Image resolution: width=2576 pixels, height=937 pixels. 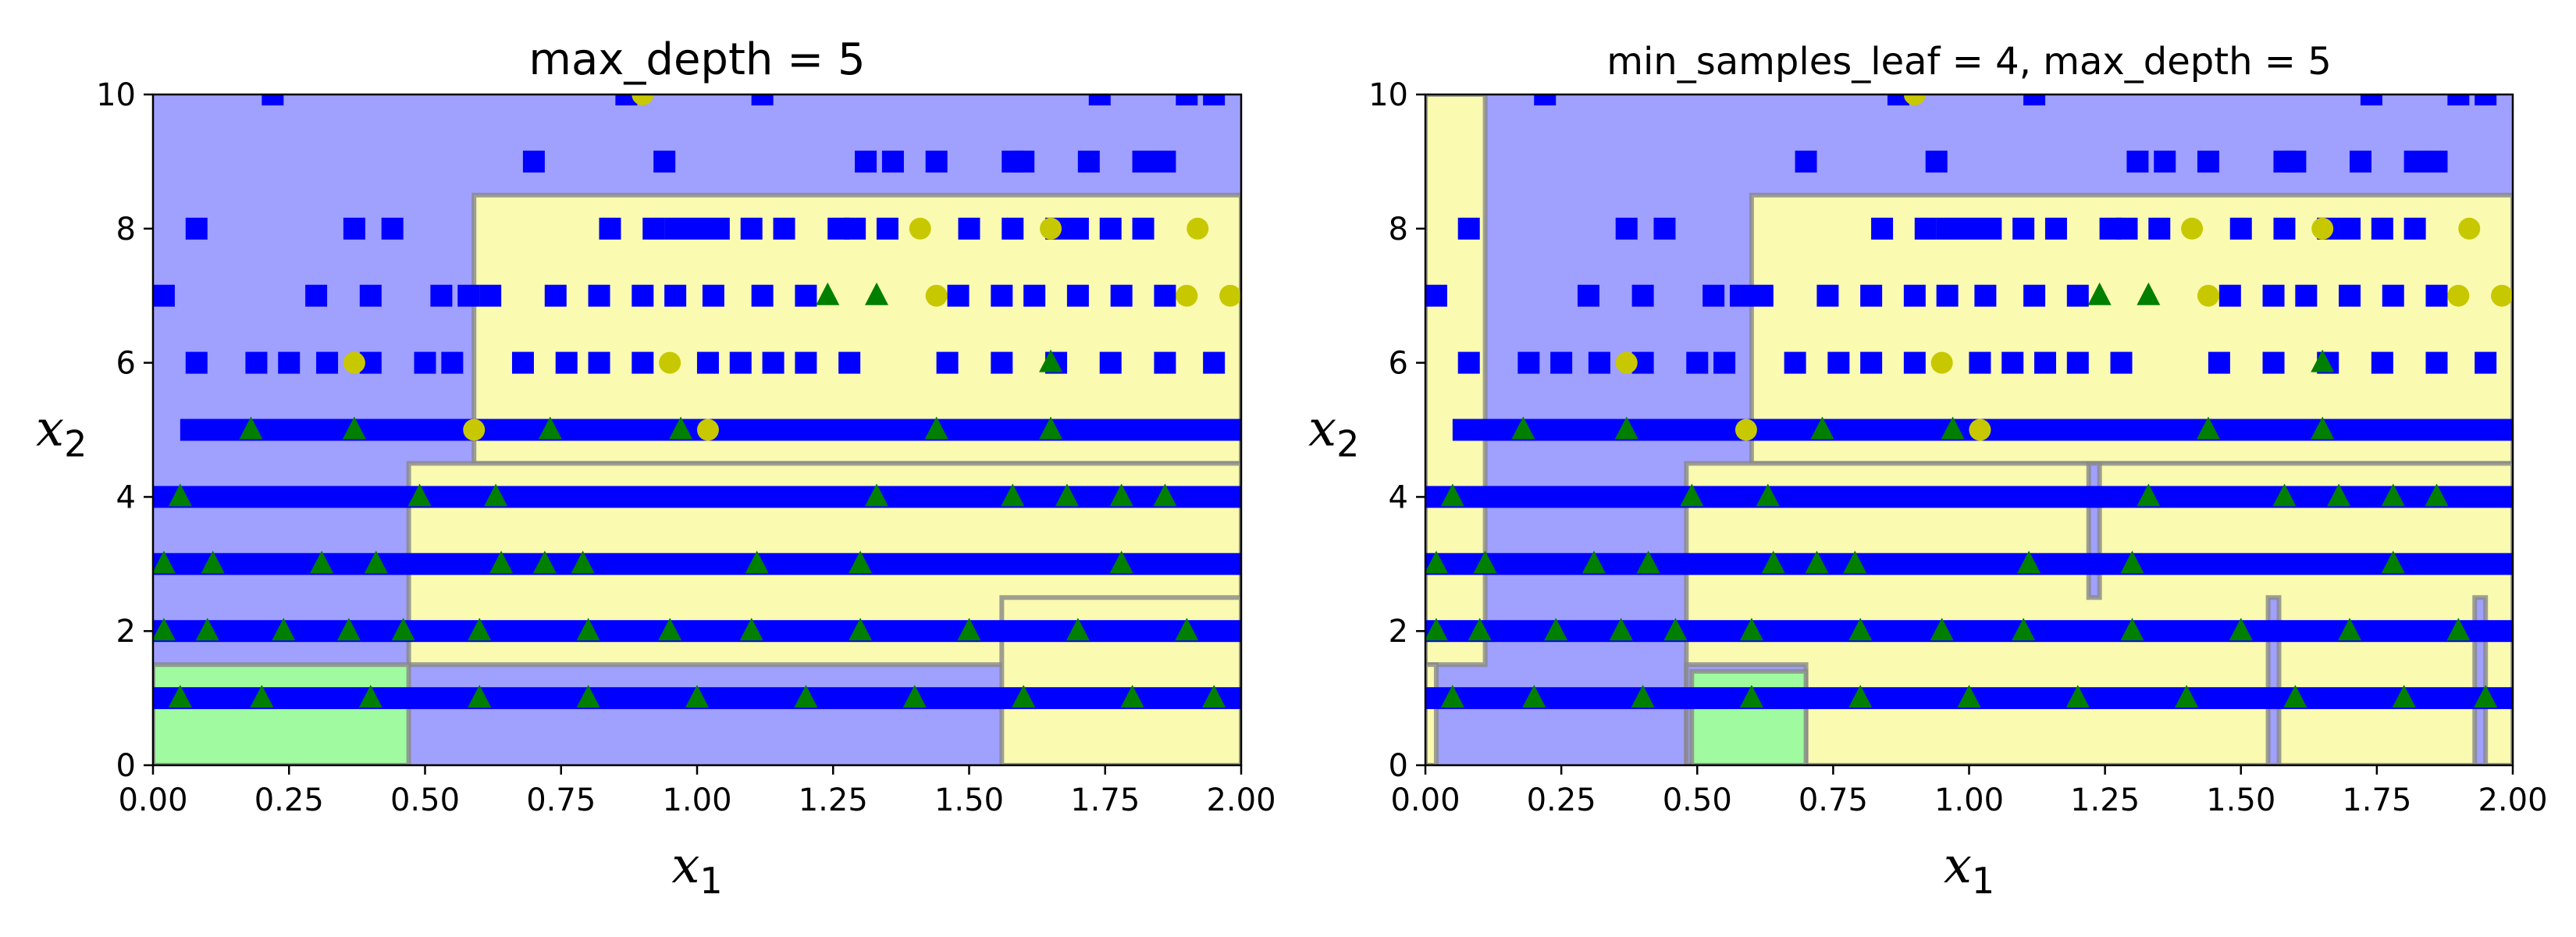 What do you see at coordinates (1425, 800) in the screenshot?
I see `x-tick-label: 0.00` at bounding box center [1425, 800].